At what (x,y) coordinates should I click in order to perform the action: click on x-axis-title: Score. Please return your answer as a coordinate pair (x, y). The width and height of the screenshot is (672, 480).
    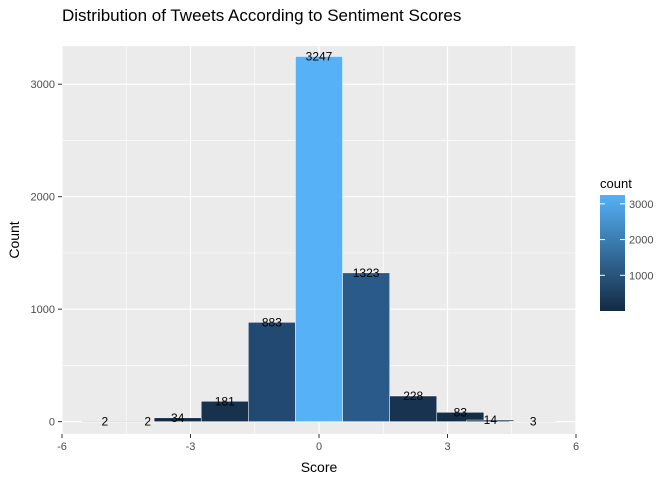
    Looking at the image, I should click on (319, 467).